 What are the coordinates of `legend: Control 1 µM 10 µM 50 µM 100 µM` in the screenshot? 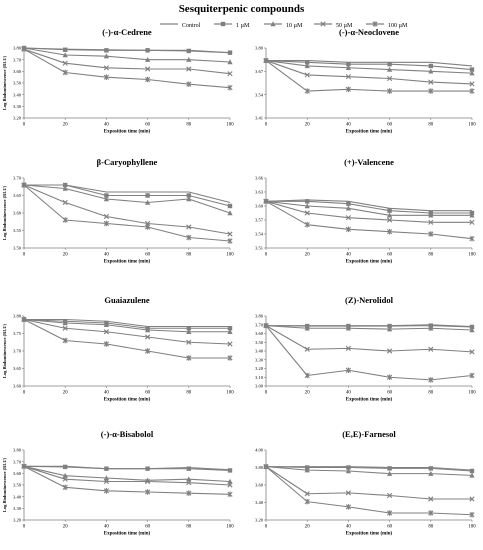 It's located at (241, 24).